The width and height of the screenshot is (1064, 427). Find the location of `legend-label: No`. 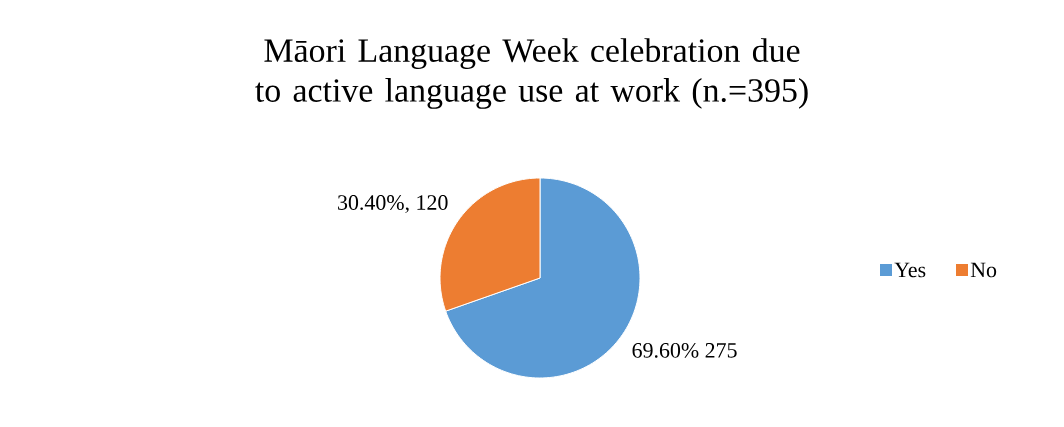

legend-label: No is located at coordinates (983, 270).